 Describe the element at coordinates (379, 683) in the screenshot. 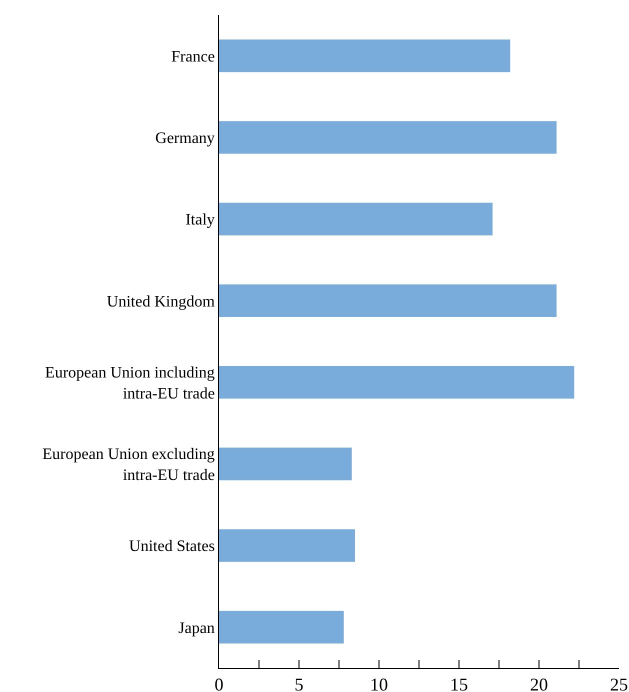

I see `x-tick-label: 10` at that location.